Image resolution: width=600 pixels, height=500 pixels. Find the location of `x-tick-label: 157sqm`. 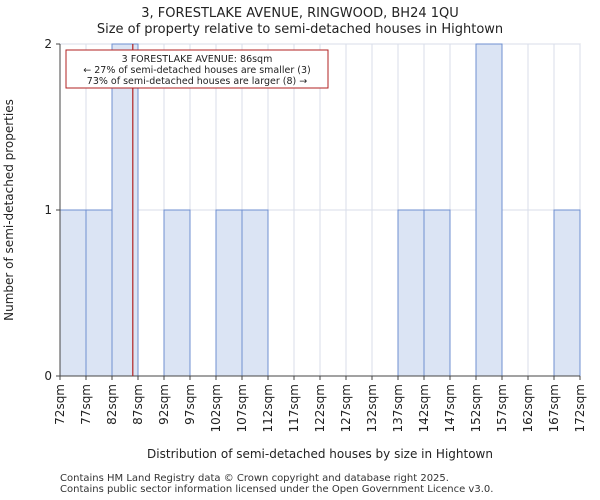

x-tick-label: 157sqm is located at coordinates (502, 408).